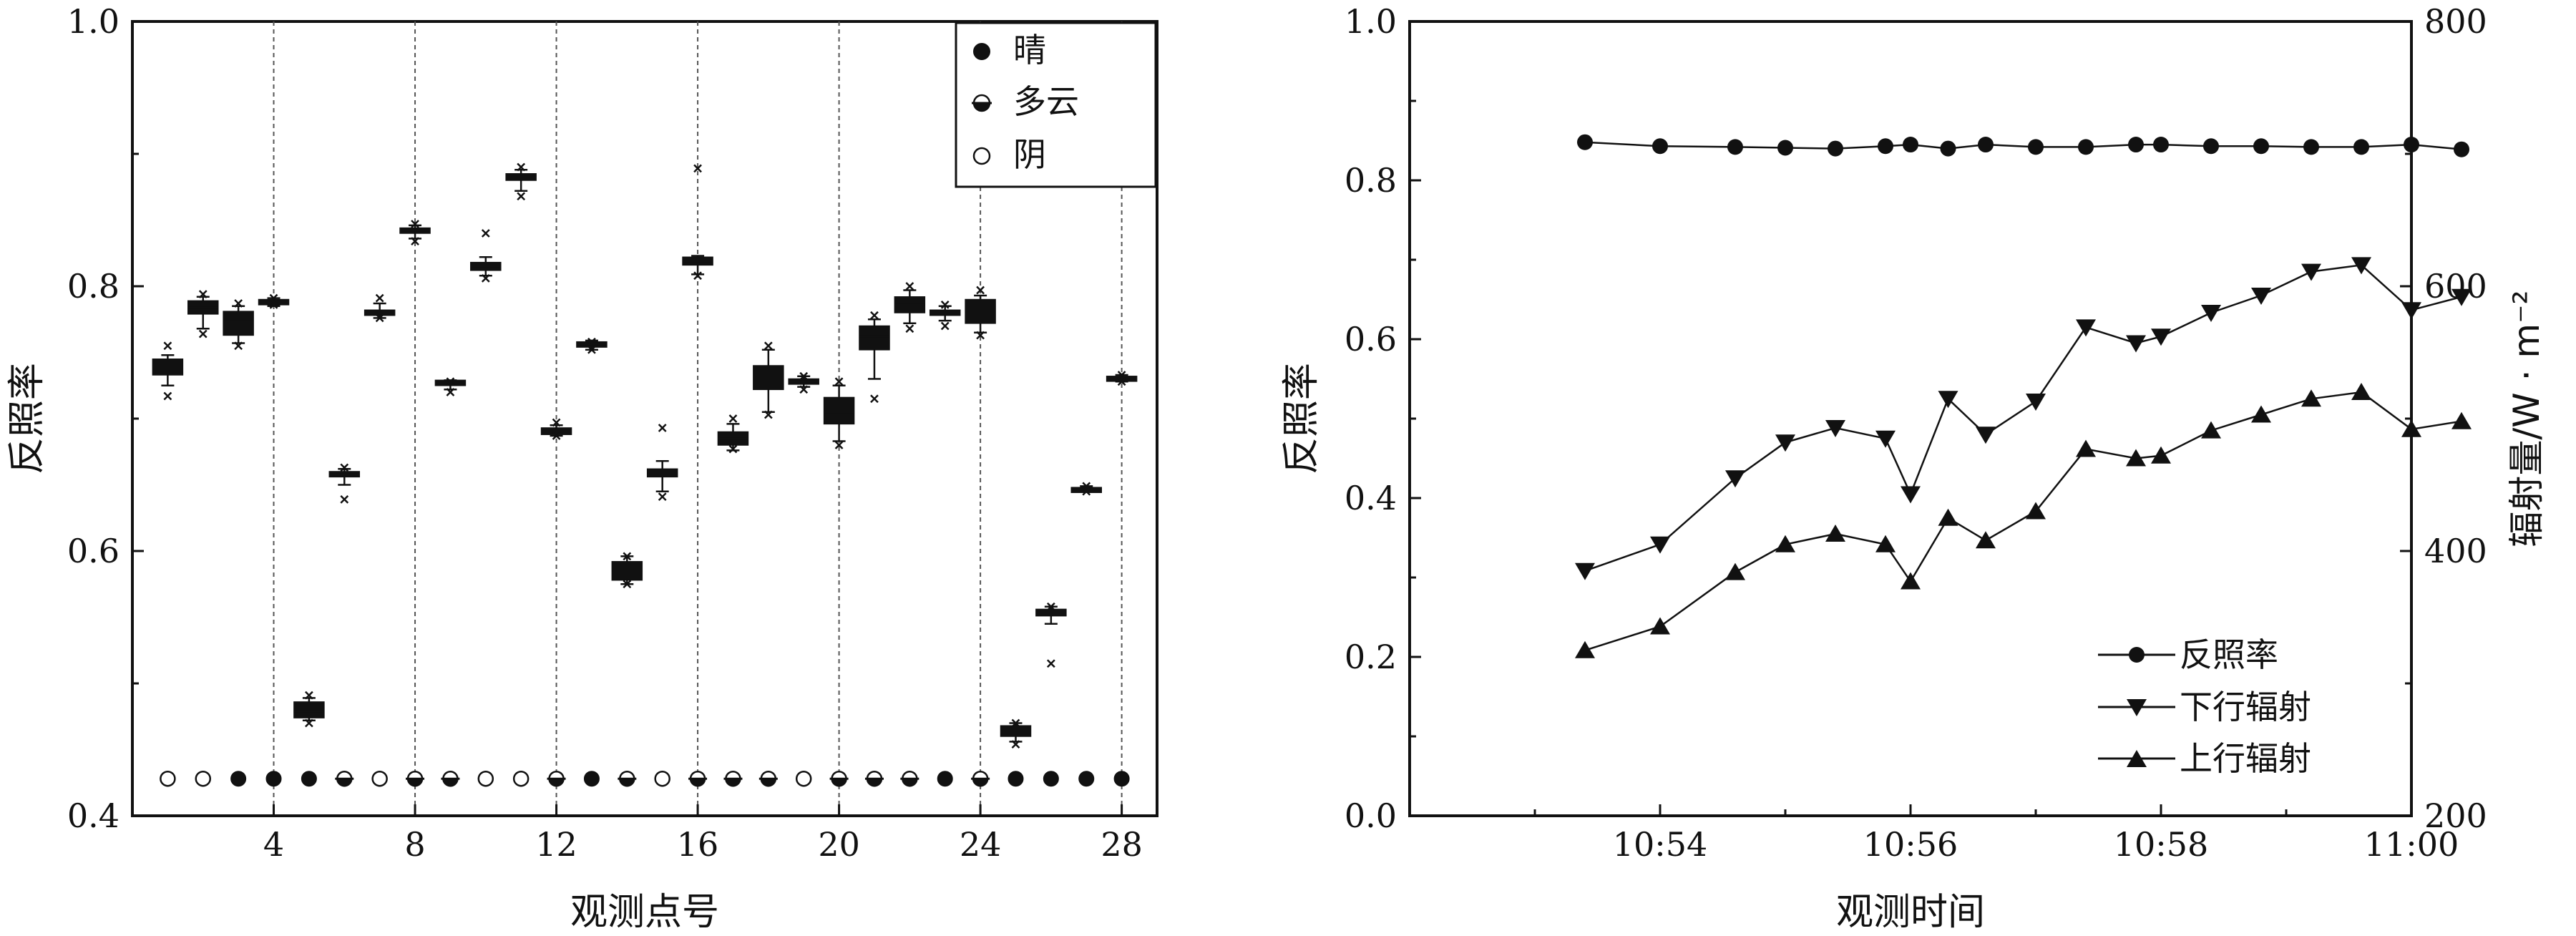 The width and height of the screenshot is (2576, 936). I want to click on y2-tick-label: 200, so click(2455, 815).